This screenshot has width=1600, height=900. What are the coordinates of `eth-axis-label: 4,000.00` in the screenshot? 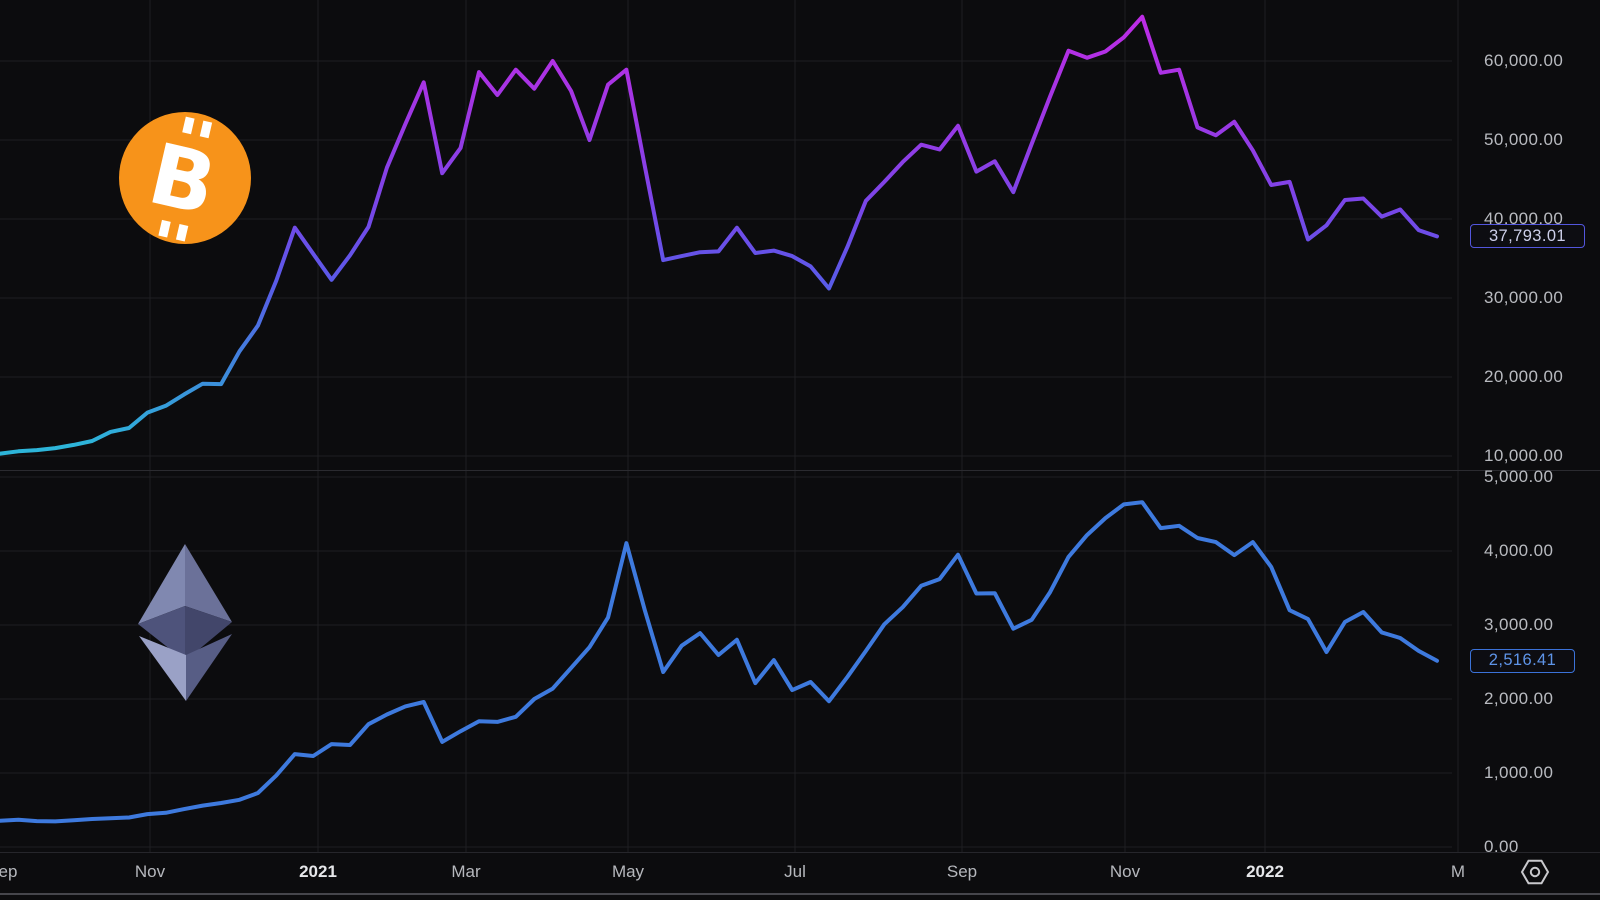 It's located at (1519, 550).